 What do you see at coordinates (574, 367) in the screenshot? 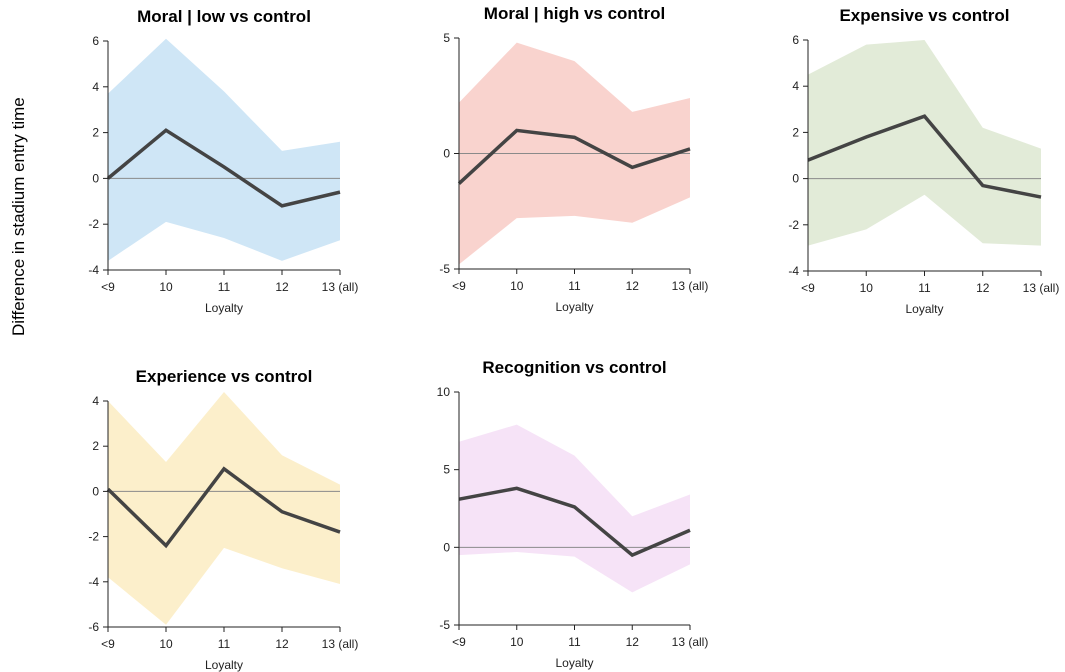
I see `panel-title: Recognition vs control` at bounding box center [574, 367].